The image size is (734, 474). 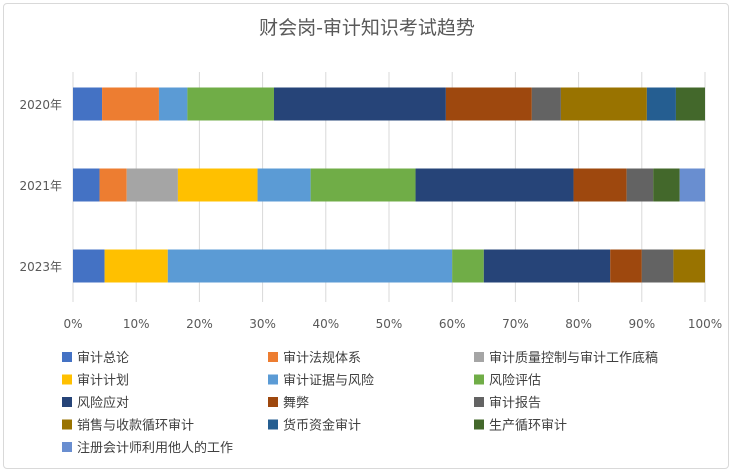 I want to click on x-tick-label: 80%, so click(x=578, y=324).